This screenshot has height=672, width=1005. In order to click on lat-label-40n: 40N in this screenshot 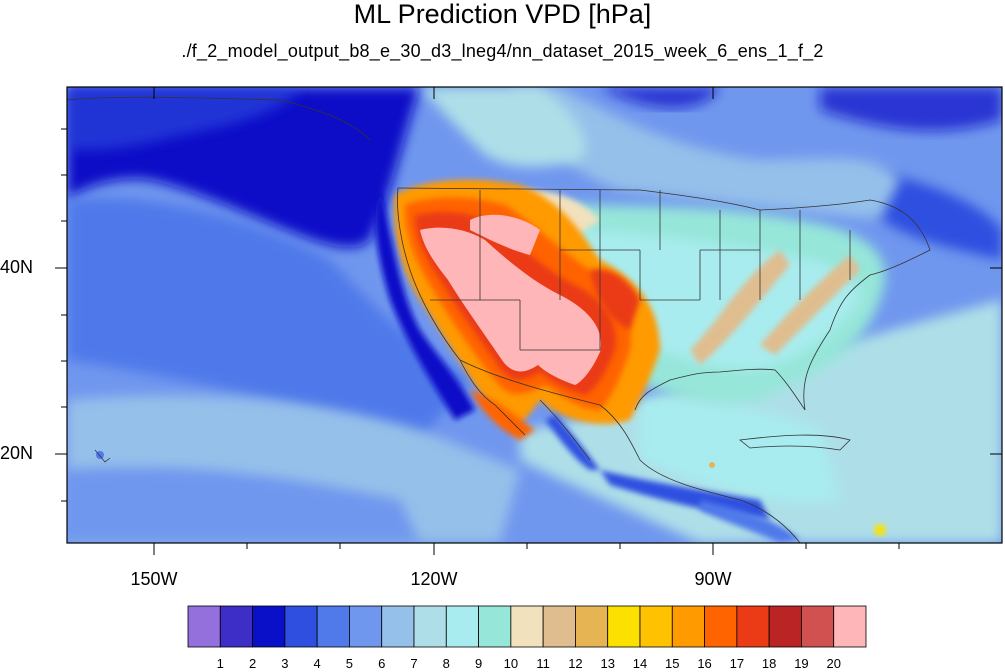, I will do `click(17, 267)`.